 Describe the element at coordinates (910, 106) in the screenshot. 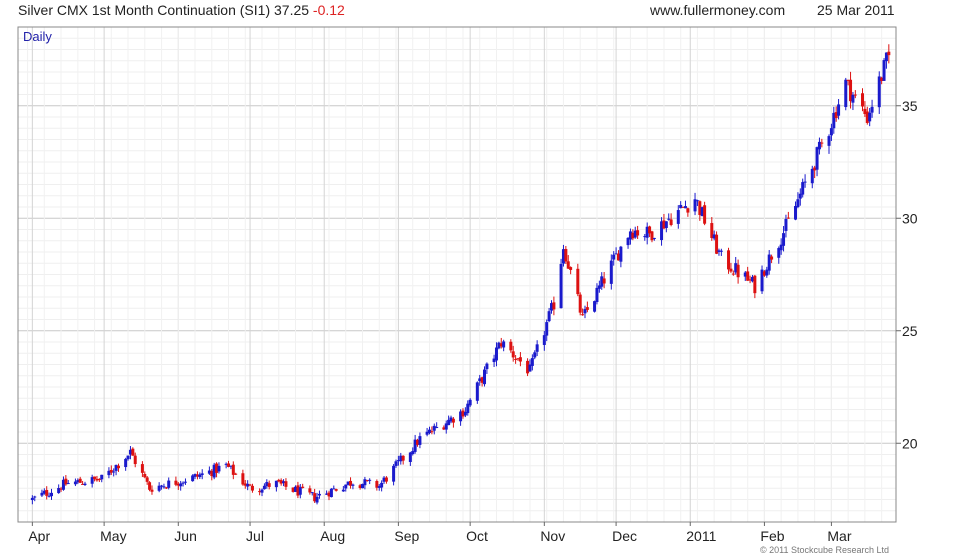

I see `y-tick-label: 35` at that location.